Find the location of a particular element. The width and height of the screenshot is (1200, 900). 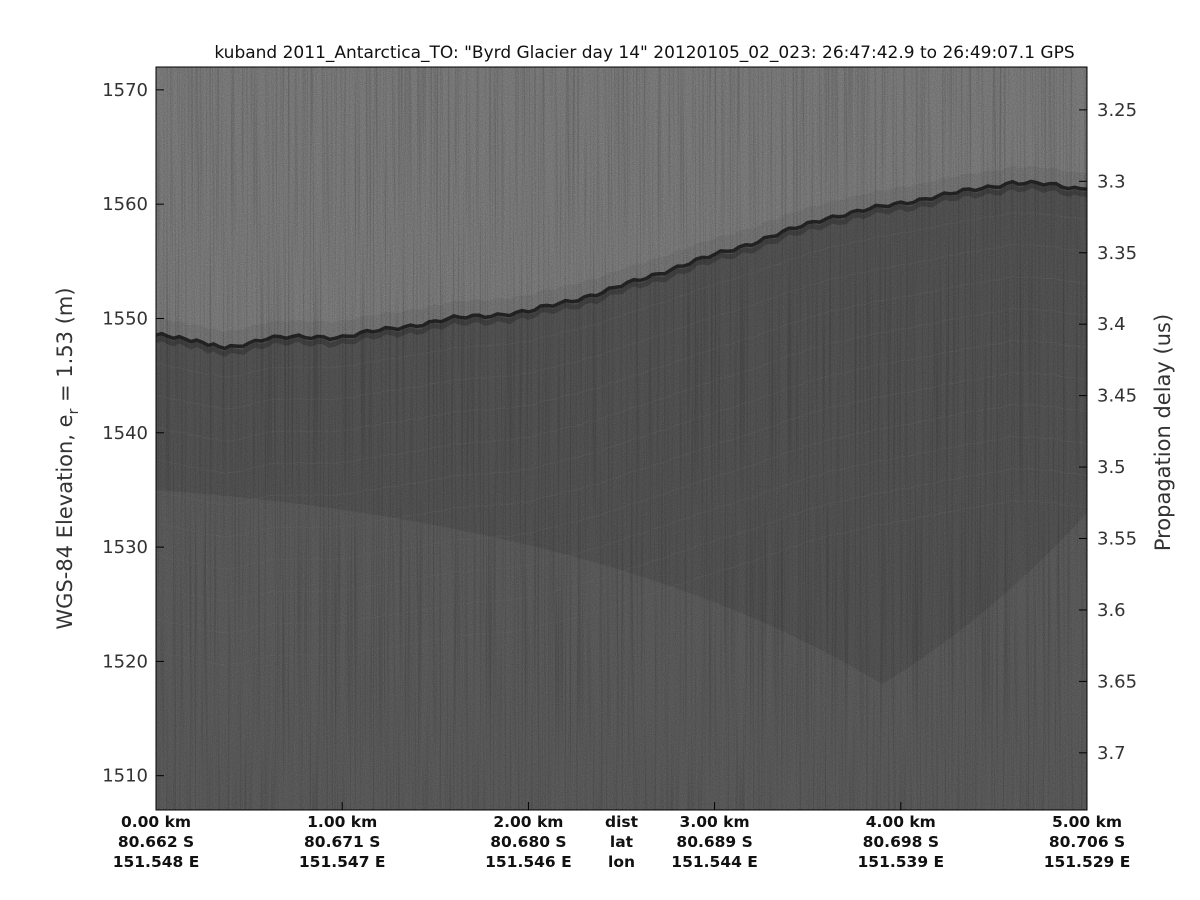

y-right-tick-label: 3.35 is located at coordinates (1117, 253).